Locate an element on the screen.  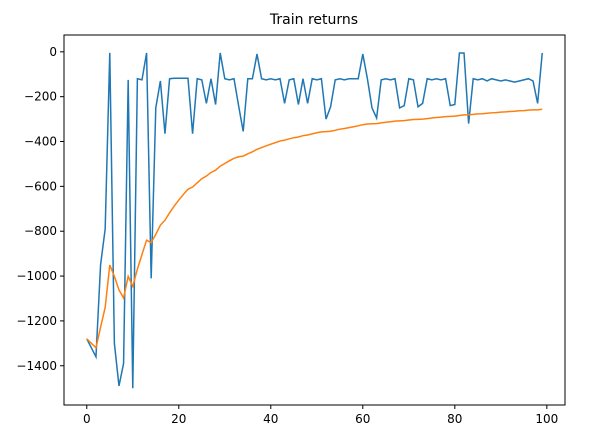
chart-title: Train returns is located at coordinates (313, 20).